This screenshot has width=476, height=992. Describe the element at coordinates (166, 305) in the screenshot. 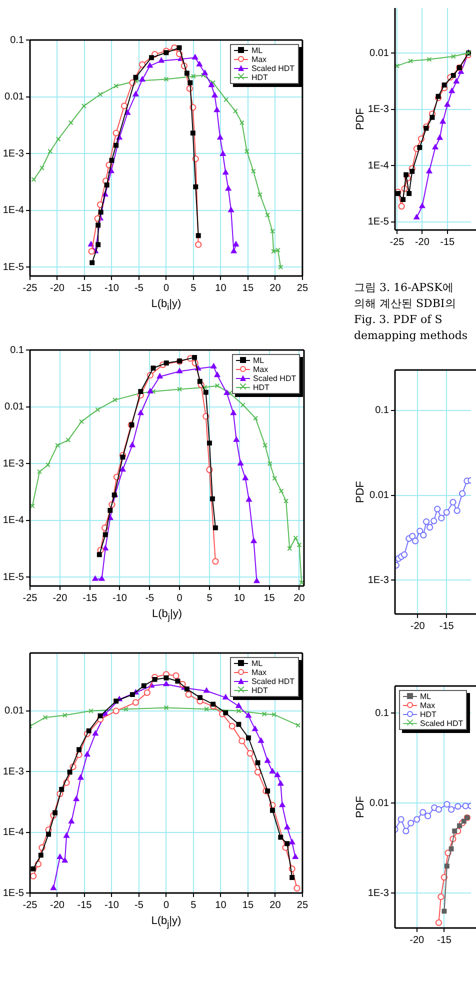

I see `x-axis-title: L(b$_{i}$|y)` at that location.